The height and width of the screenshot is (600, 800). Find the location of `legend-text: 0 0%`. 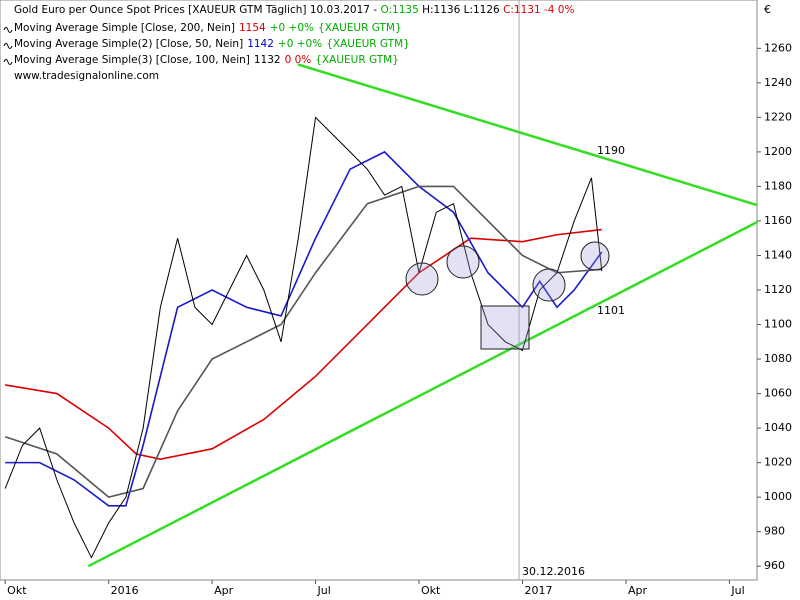

legend-text: 0 0% is located at coordinates (298, 60).